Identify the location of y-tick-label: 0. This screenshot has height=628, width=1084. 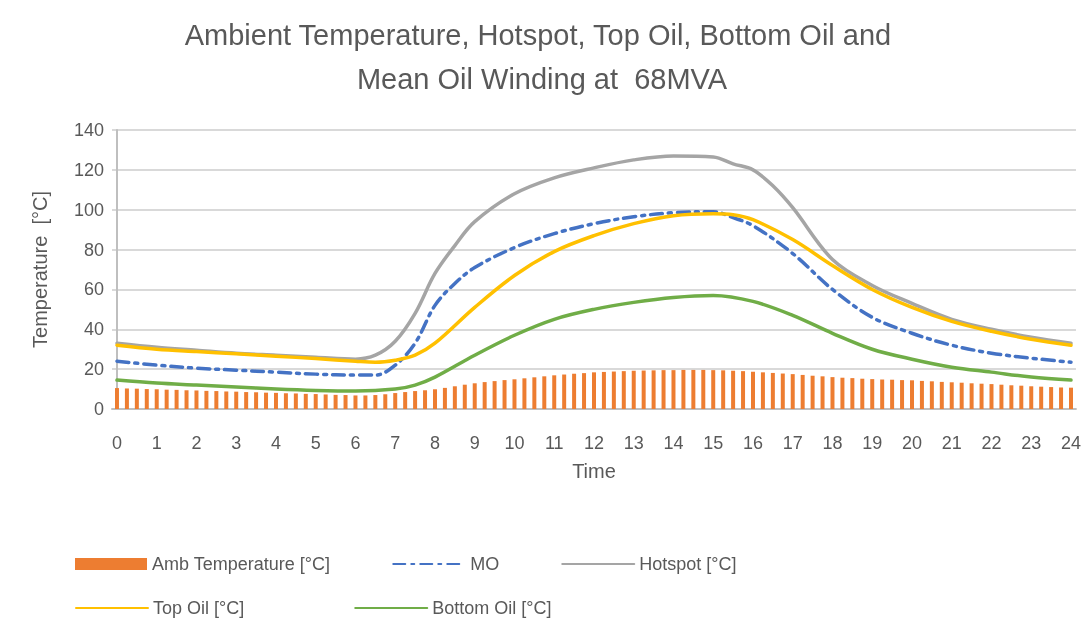
(98, 409).